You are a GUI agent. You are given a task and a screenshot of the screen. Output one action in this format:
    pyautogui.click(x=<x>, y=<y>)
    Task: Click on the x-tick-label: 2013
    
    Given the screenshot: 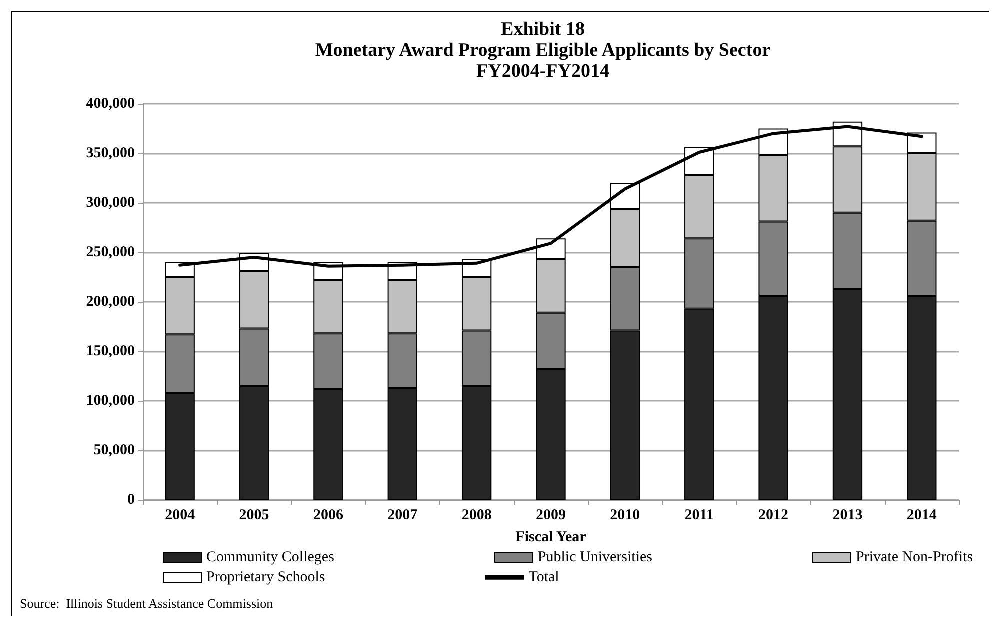 What is the action you would take?
    pyautogui.click(x=847, y=516)
    